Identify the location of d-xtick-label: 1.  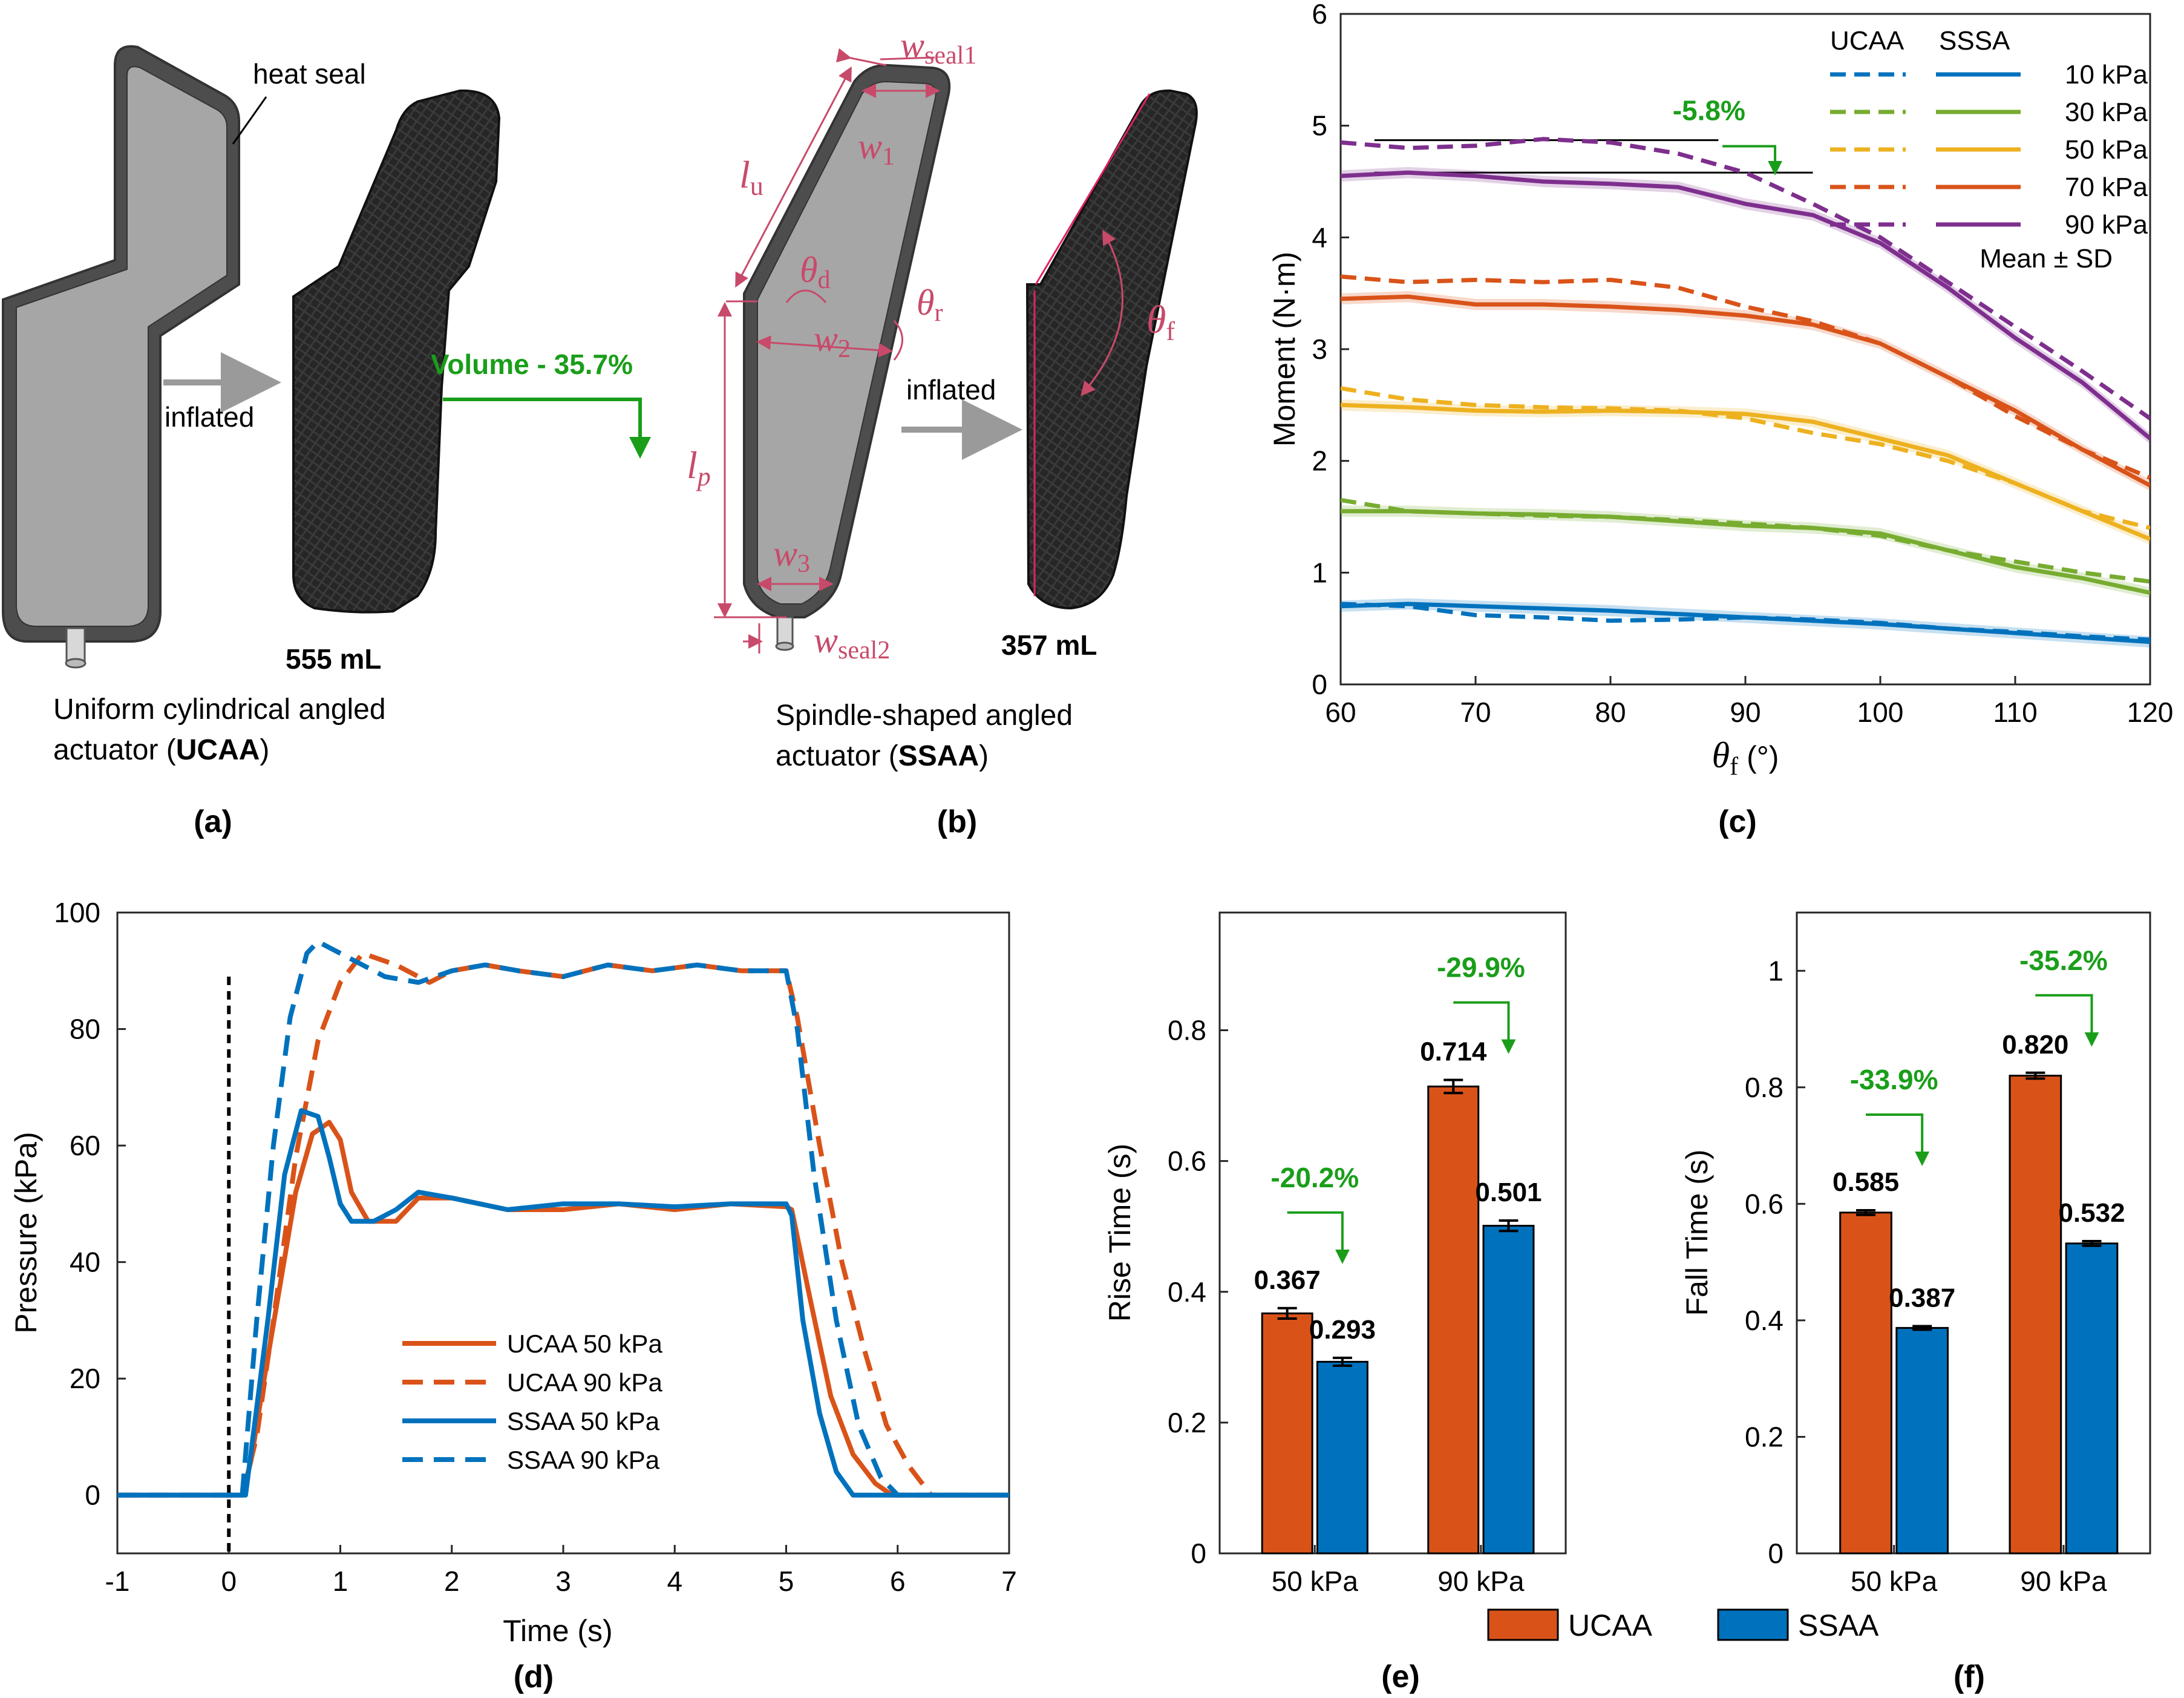
(340, 1581).